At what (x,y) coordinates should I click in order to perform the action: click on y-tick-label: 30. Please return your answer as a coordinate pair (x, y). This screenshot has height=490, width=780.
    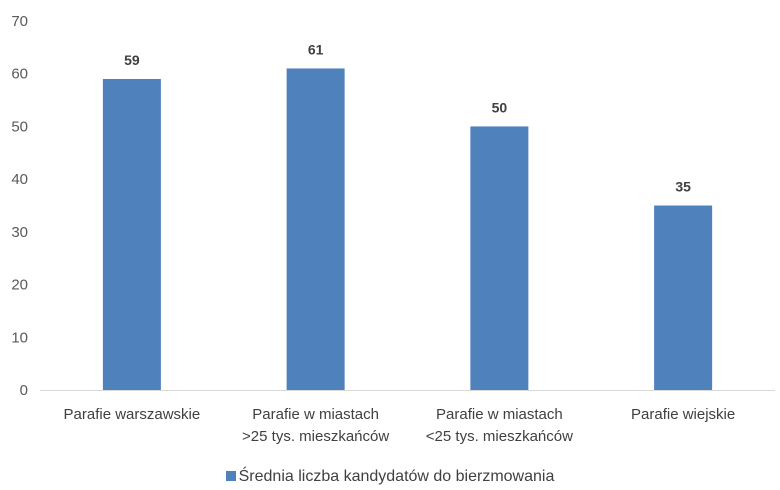
    Looking at the image, I should click on (19, 232).